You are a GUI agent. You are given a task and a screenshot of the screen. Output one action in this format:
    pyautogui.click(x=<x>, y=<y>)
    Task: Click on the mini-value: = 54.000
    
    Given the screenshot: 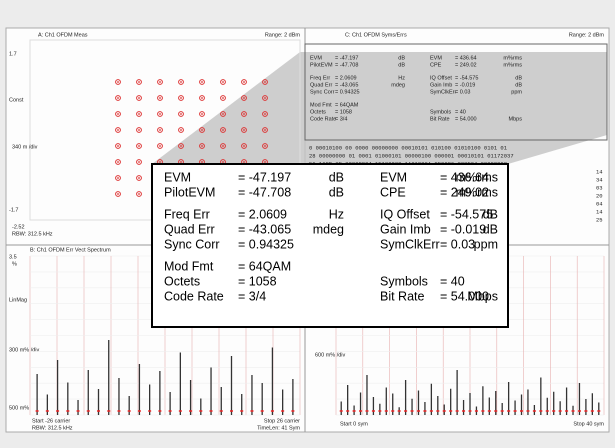 What is the action you would take?
    pyautogui.click(x=466, y=119)
    